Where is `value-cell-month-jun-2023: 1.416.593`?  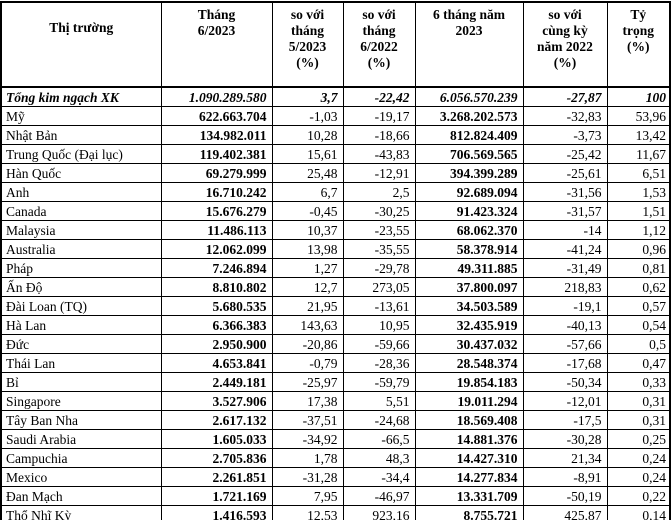
value-cell-month-jun-2023: 1.416.593 is located at coordinates (216, 512).